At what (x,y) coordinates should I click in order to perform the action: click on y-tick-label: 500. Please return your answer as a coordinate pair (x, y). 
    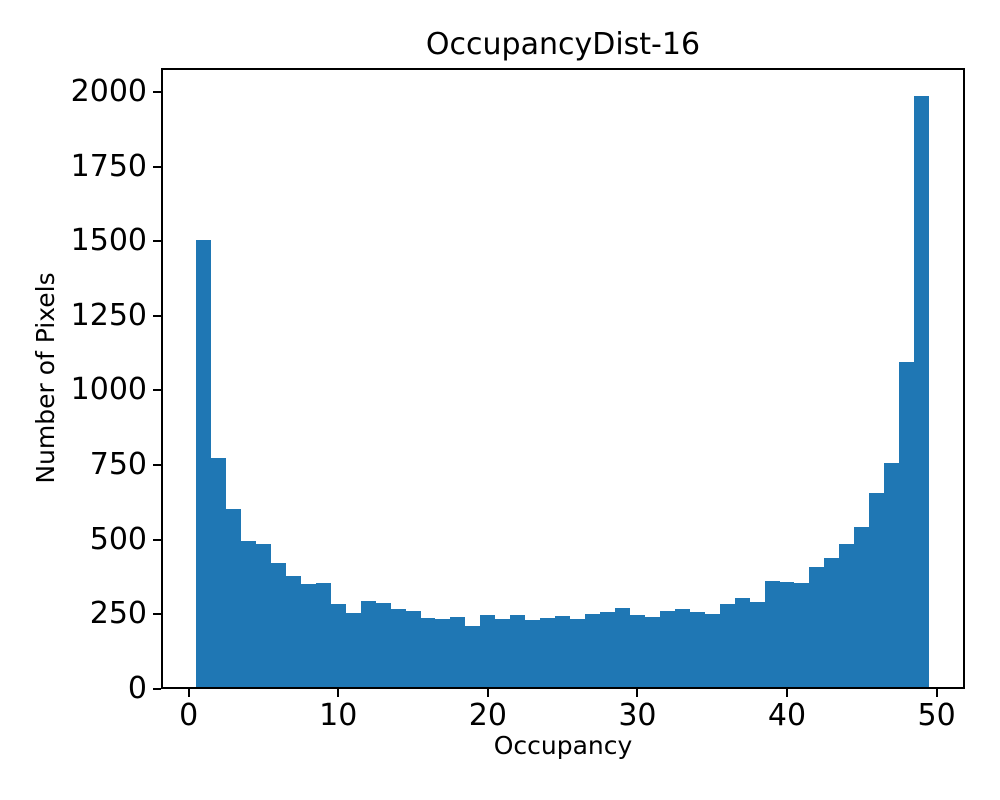
    Looking at the image, I should click on (118, 539).